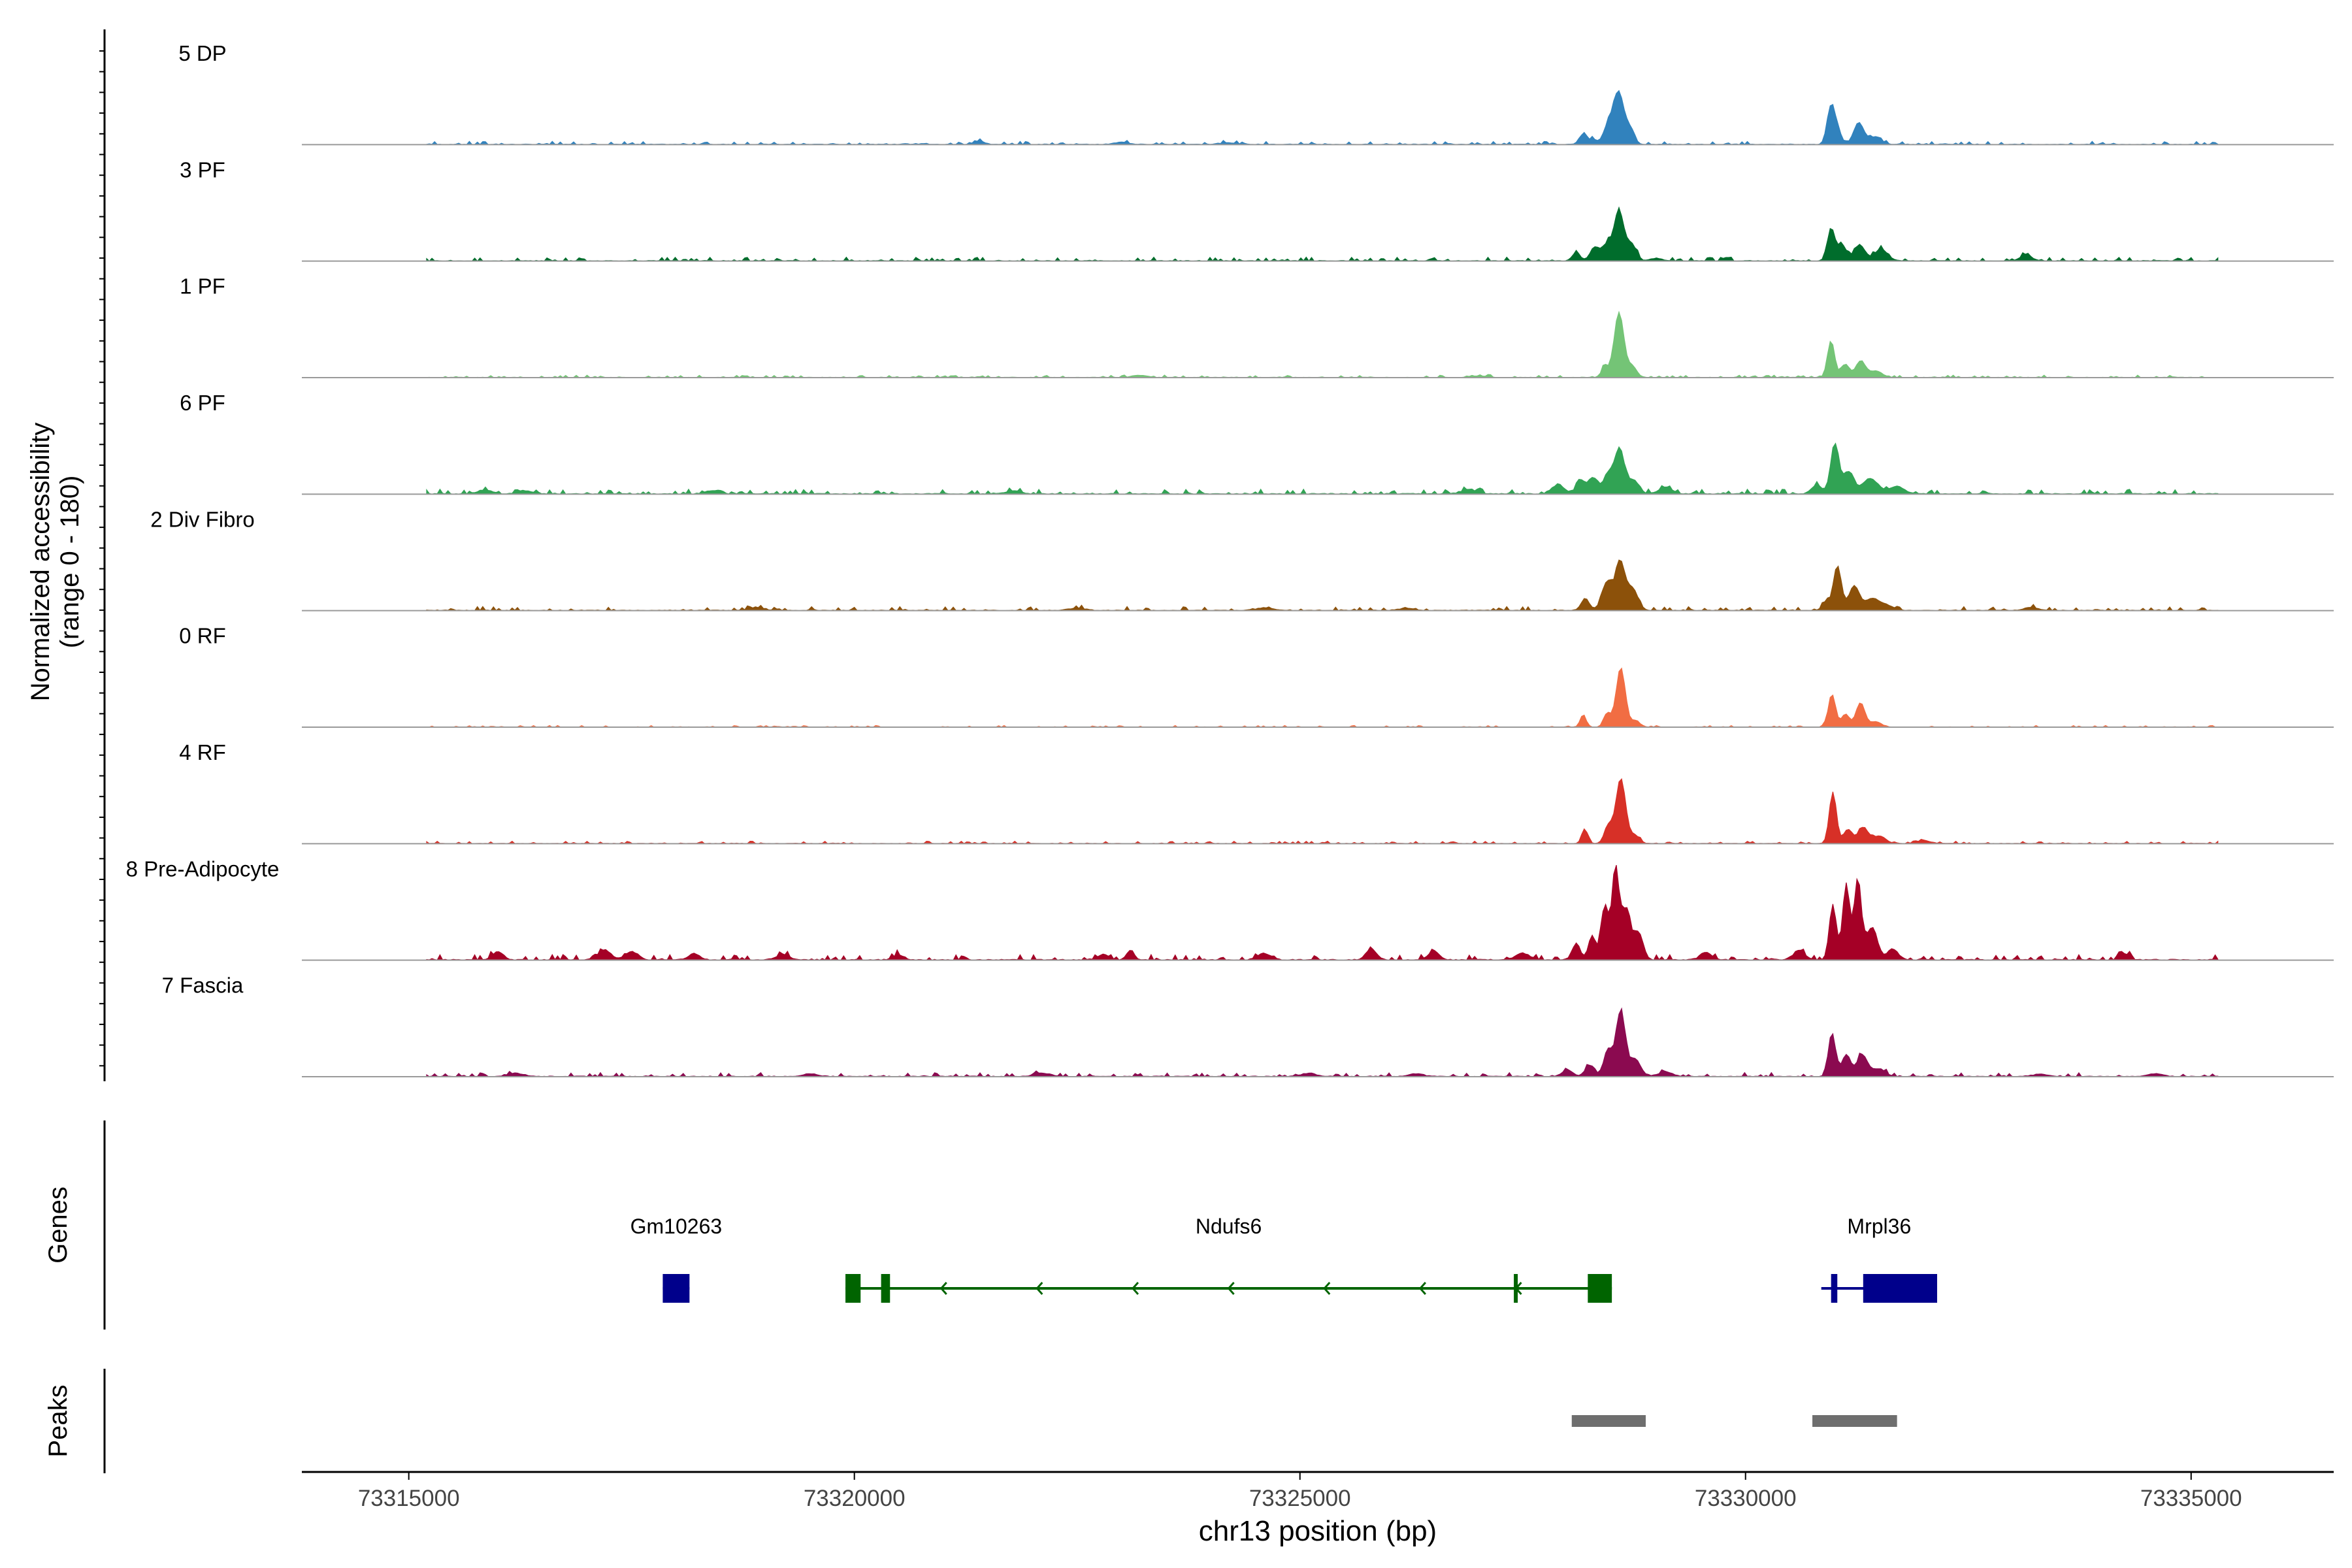 The height and width of the screenshot is (1568, 2352). I want to click on track-0-rf: 0 RF, so click(1256, 676).